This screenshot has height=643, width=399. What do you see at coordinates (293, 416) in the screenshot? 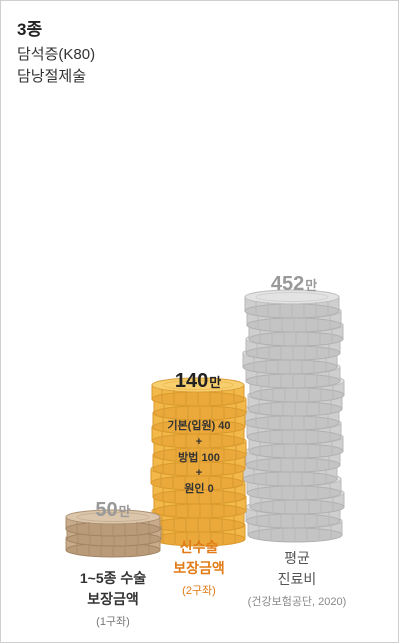
I see `gray-coin-stack` at bounding box center [293, 416].